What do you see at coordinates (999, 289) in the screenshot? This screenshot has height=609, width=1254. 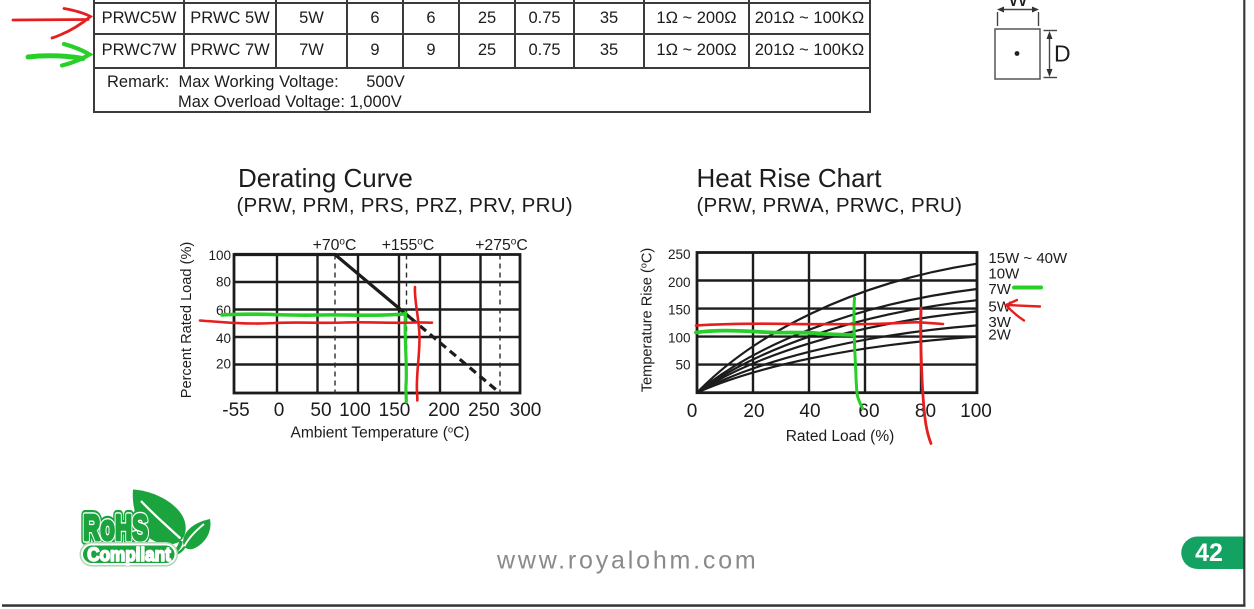 I see `svg-text: 7W` at bounding box center [999, 289].